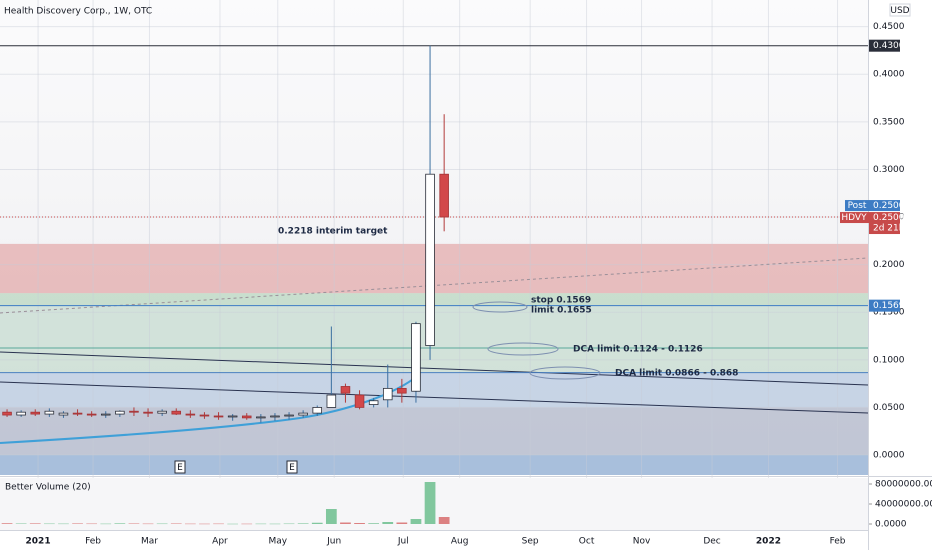 The width and height of the screenshot is (932, 550). I want to click on countdown: 2d 21h, so click(888, 229).